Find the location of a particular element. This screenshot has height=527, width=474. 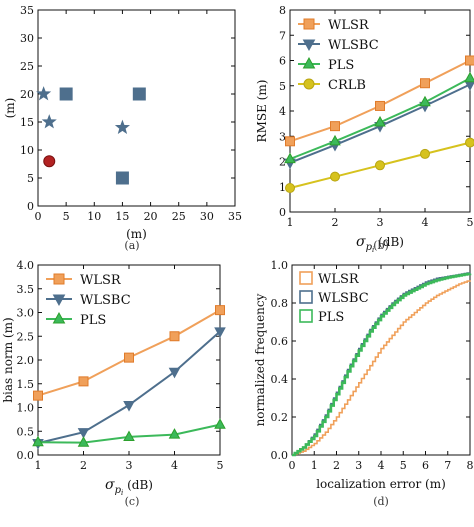

y-tick-label: 0.4 is located at coordinates (280, 379).